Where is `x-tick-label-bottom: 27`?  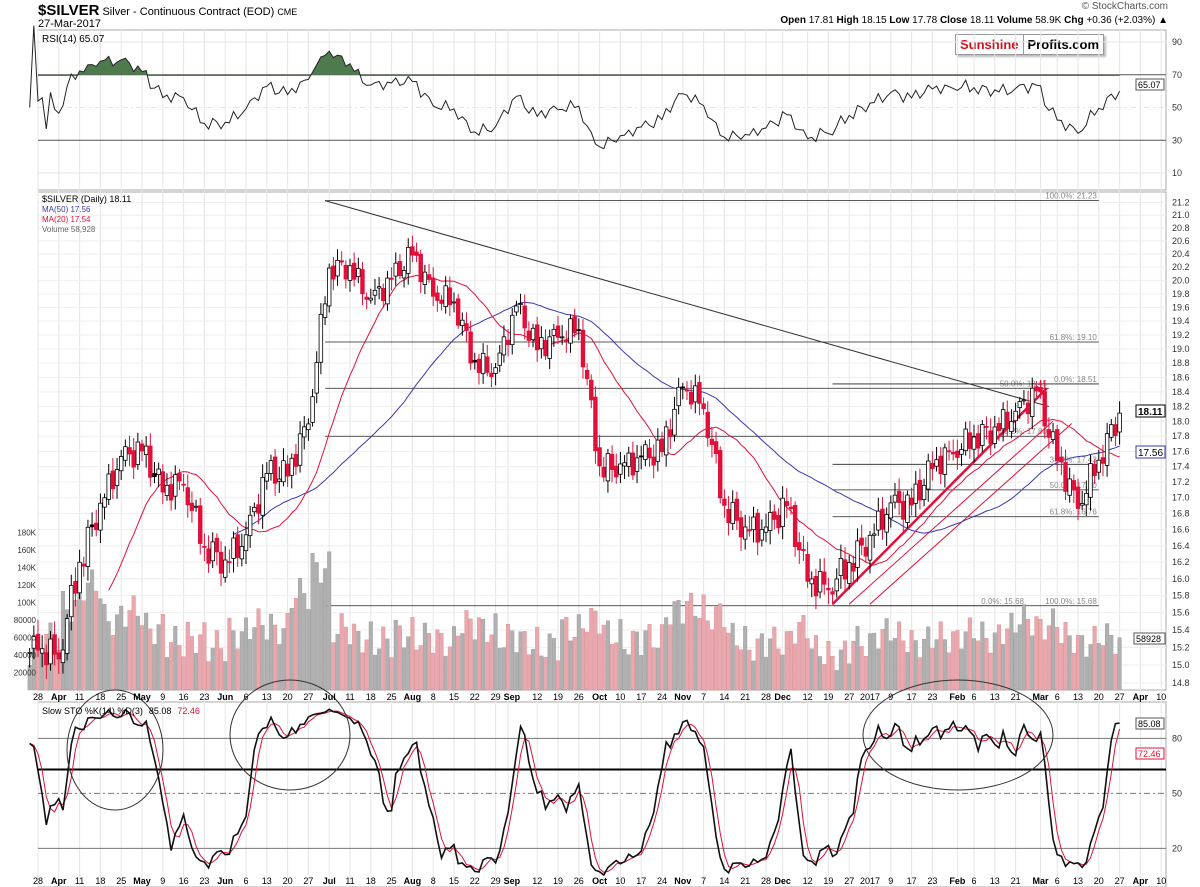 x-tick-label-bottom: 27 is located at coordinates (849, 881).